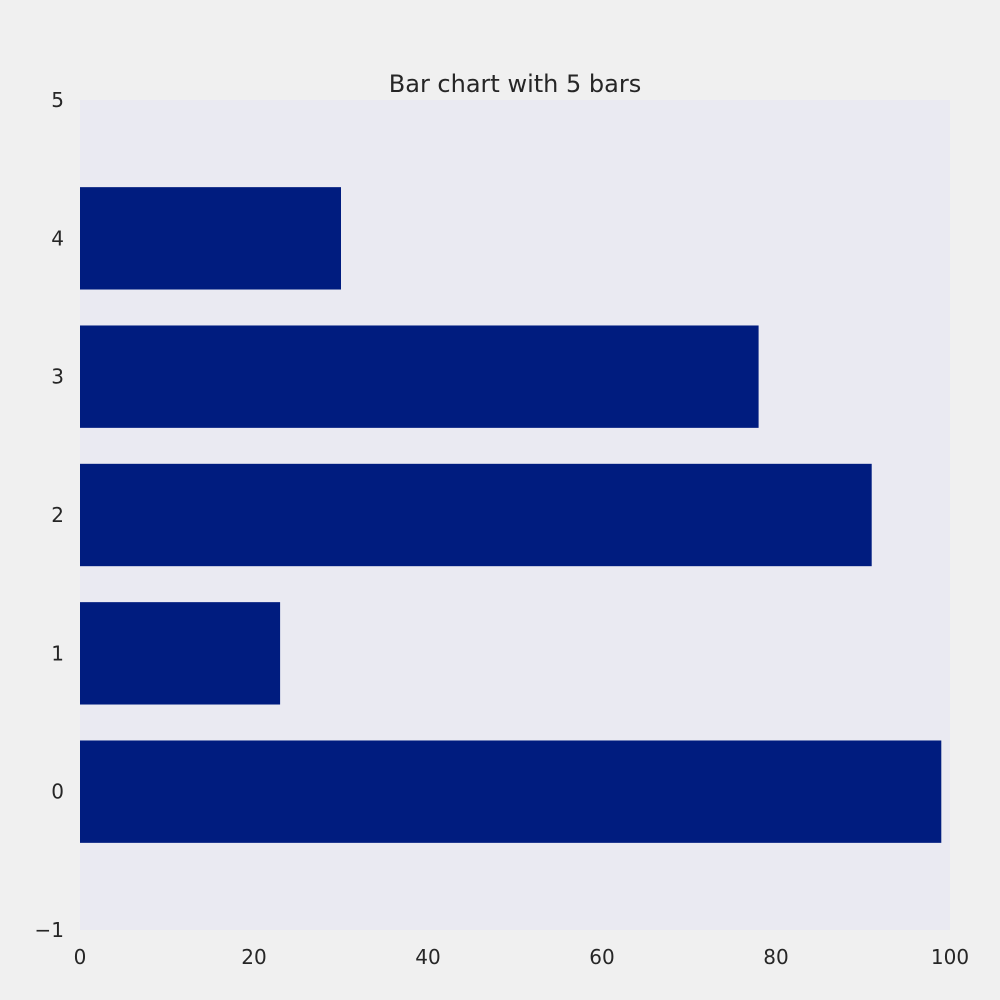  I want to click on x-tick-label: 20, so click(253, 957).